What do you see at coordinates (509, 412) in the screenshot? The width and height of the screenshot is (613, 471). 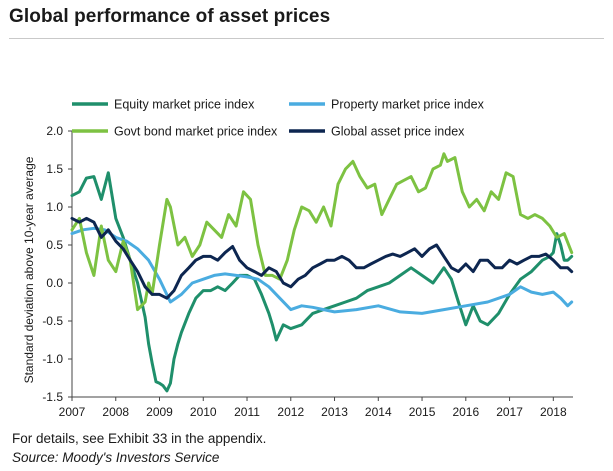 I see `x-tick-label: 2017` at bounding box center [509, 412].